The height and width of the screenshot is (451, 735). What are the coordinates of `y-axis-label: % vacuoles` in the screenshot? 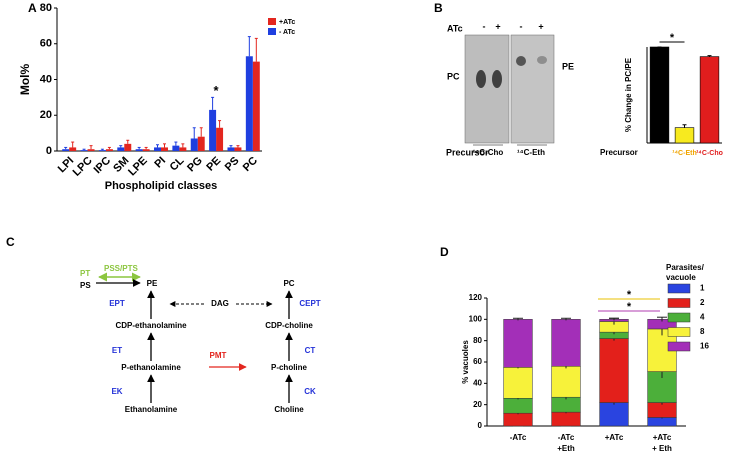 It's located at (465, 362).